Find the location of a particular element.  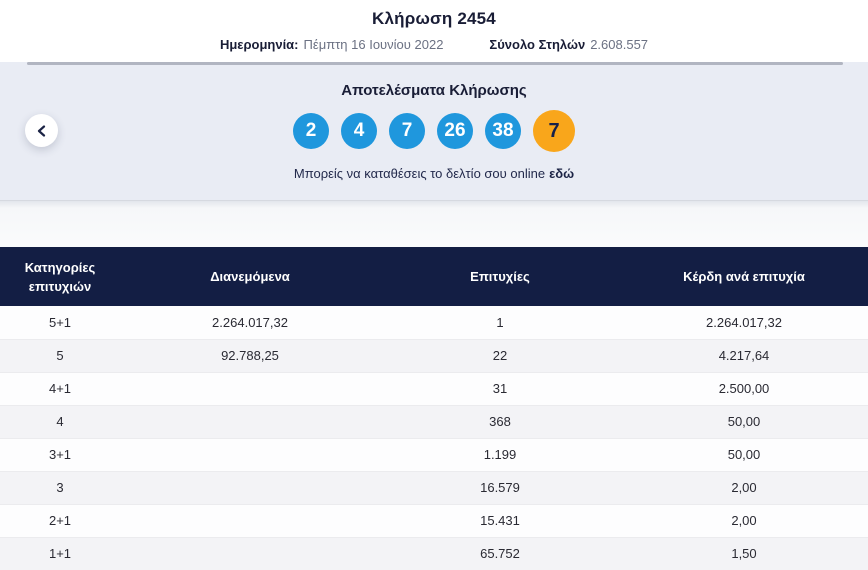

cell-category: 5+1 is located at coordinates (60, 322).